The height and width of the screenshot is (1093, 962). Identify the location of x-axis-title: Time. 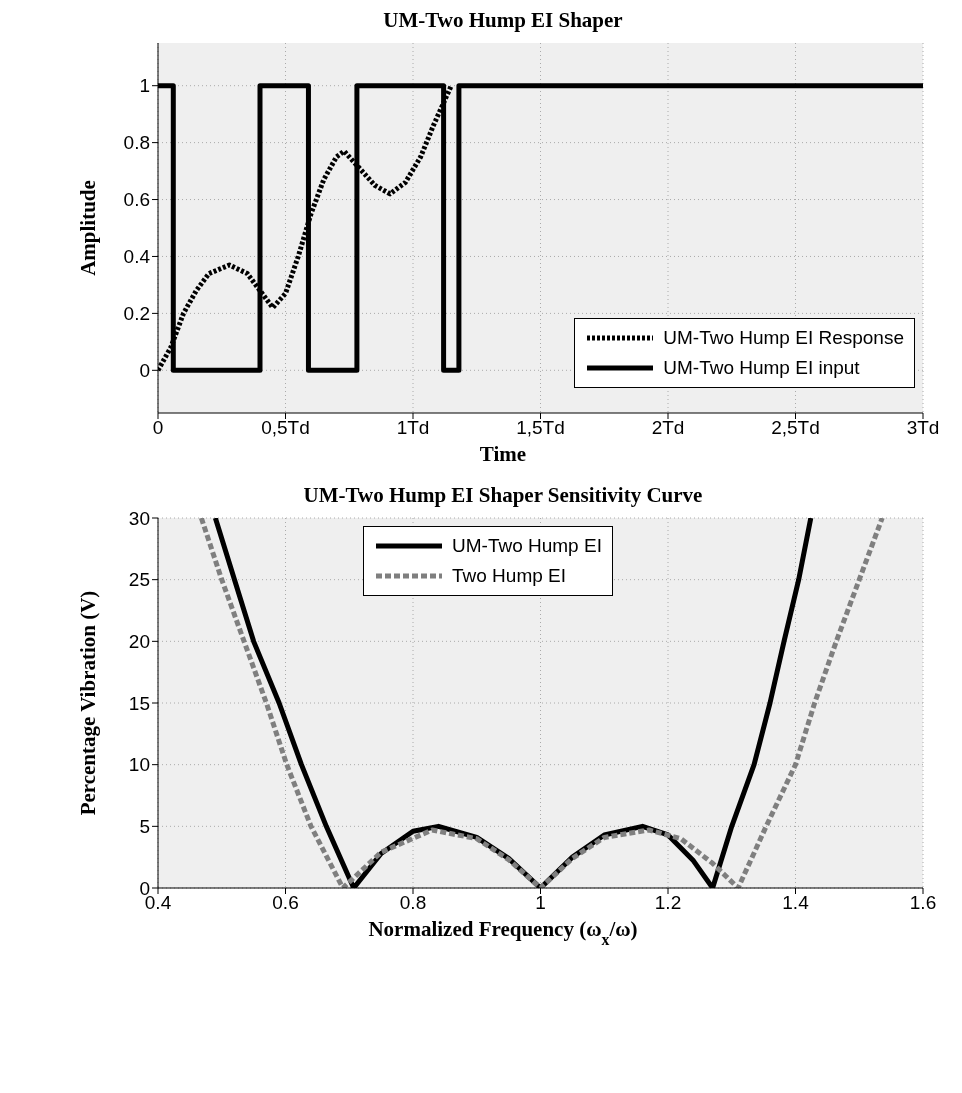
(503, 454).